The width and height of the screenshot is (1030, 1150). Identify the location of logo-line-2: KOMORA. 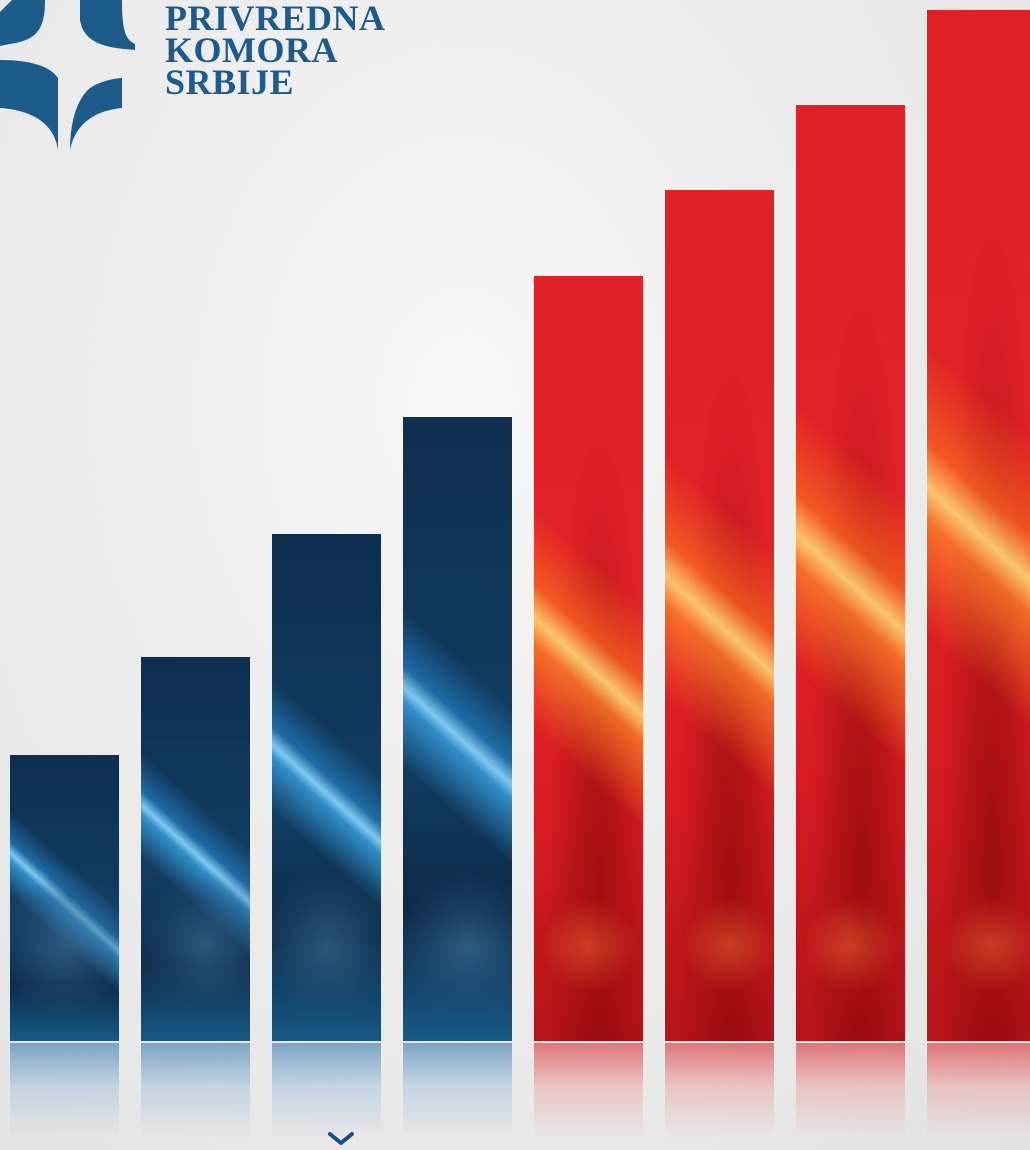
(251, 50).